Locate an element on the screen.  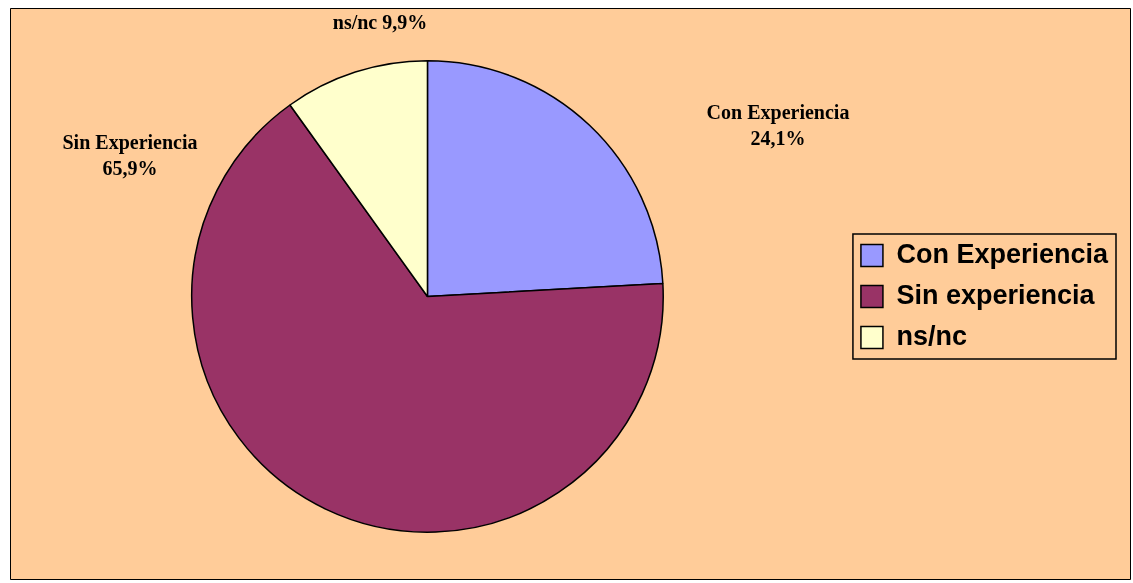
legend-label: Sin experiencia is located at coordinates (996, 294).